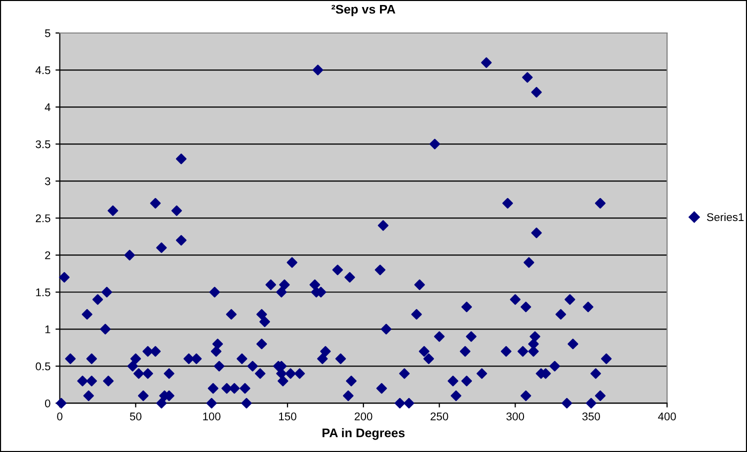 This screenshot has height=452, width=747. I want to click on y-tick-label: 4.5, so click(43, 70).